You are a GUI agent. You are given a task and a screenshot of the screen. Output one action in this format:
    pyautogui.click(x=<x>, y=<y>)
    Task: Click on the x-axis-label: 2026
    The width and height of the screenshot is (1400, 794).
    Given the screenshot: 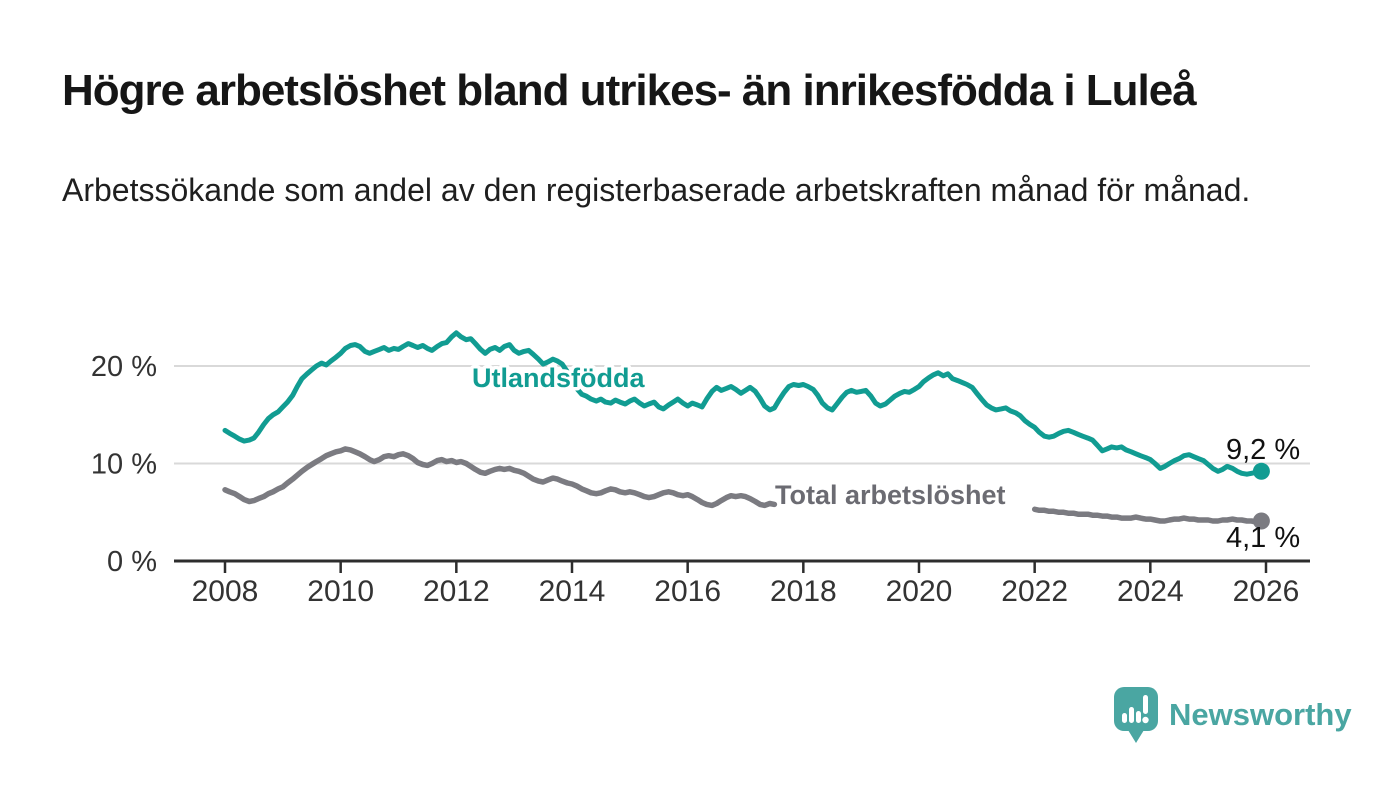 What is the action you would take?
    pyautogui.click(x=1266, y=591)
    